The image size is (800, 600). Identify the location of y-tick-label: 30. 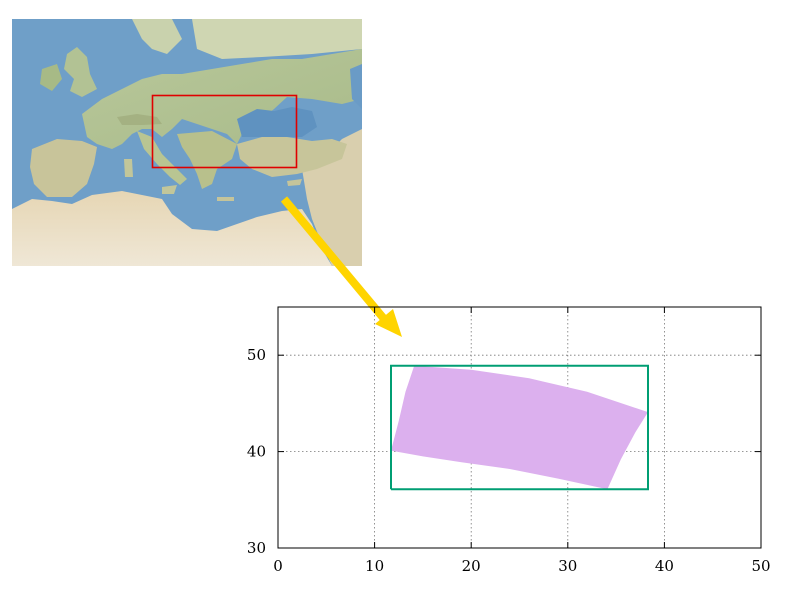
(256, 548).